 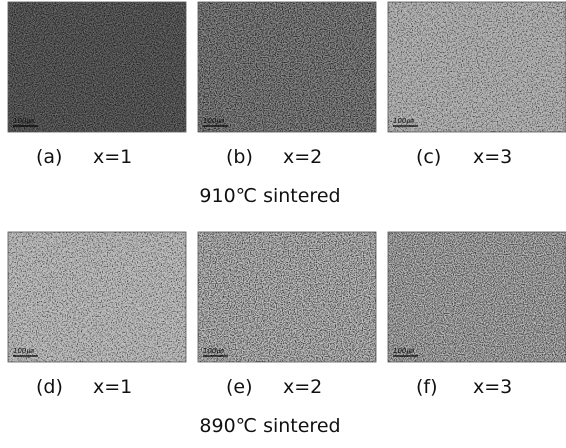 I want to click on panel-label: (b), so click(x=239, y=157).